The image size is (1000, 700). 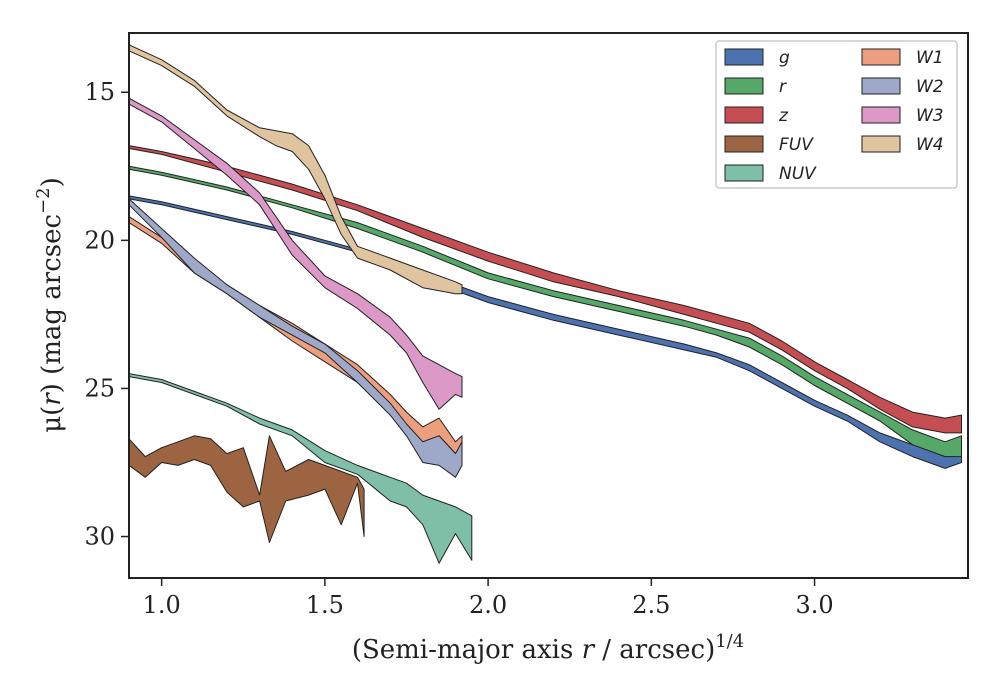 What do you see at coordinates (488, 605) in the screenshot?
I see `x-tick-label: 2.0` at bounding box center [488, 605].